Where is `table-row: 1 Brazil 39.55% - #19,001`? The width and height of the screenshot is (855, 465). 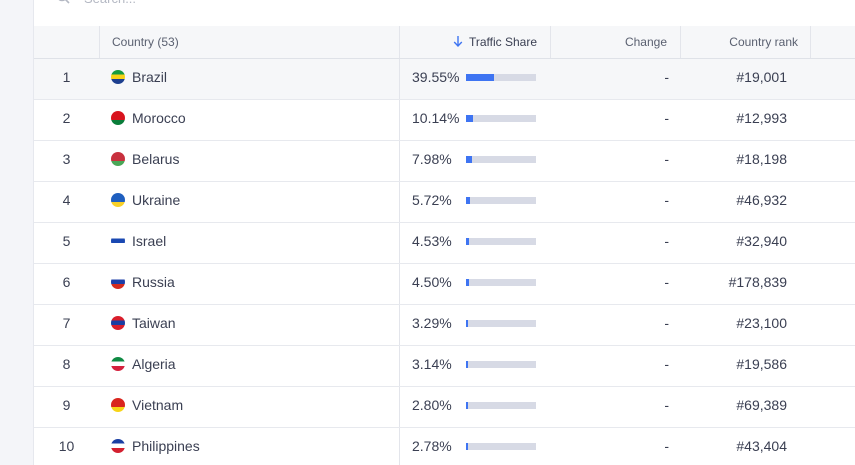 table-row: 1 Brazil 39.55% - #19,001 is located at coordinates (444, 79).